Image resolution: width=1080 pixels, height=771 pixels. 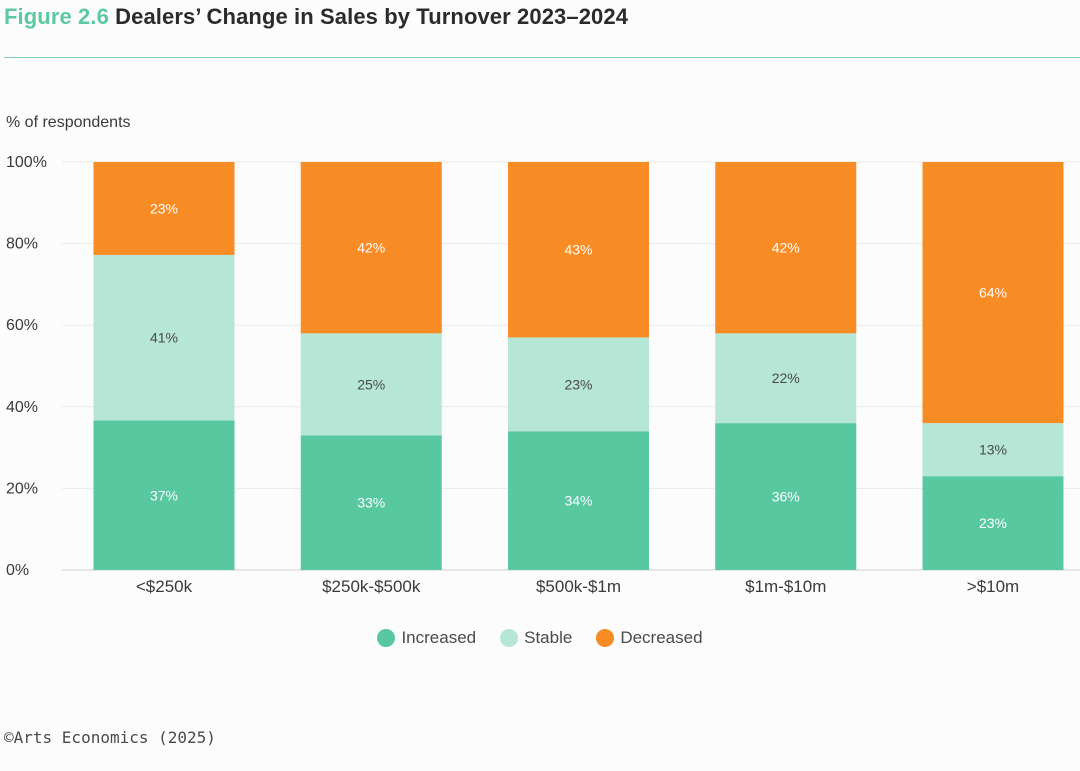 What do you see at coordinates (371, 586) in the screenshot?
I see `x-tick-label: $250k-$500k` at bounding box center [371, 586].